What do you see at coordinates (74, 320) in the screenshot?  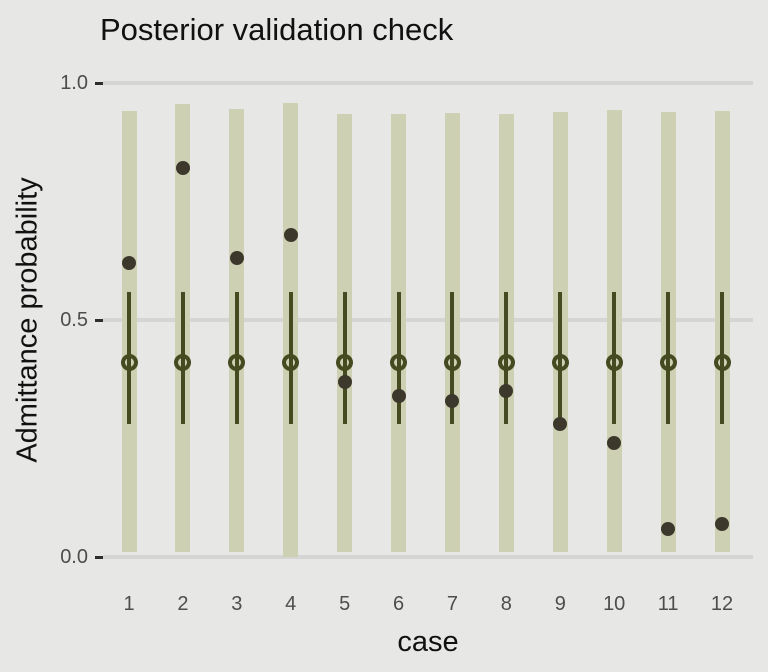 I see `y-tick-label: 0.5` at bounding box center [74, 320].